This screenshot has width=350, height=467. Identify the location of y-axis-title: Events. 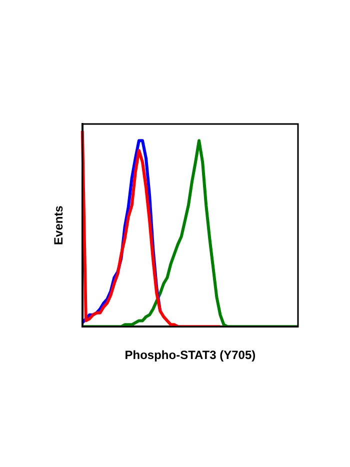
(59, 225).